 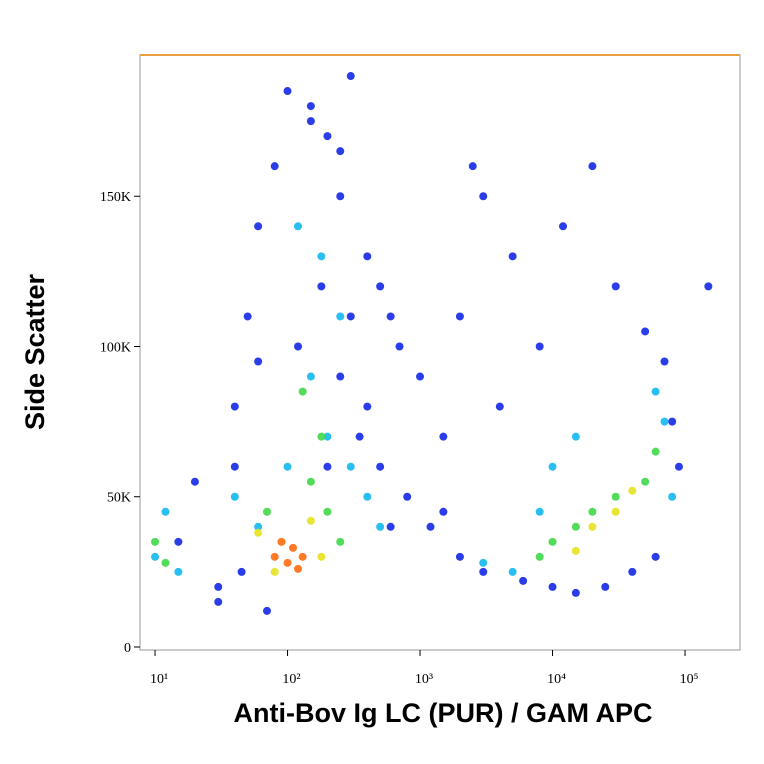 I want to click on y-tick-label: 100K, so click(x=115, y=347).